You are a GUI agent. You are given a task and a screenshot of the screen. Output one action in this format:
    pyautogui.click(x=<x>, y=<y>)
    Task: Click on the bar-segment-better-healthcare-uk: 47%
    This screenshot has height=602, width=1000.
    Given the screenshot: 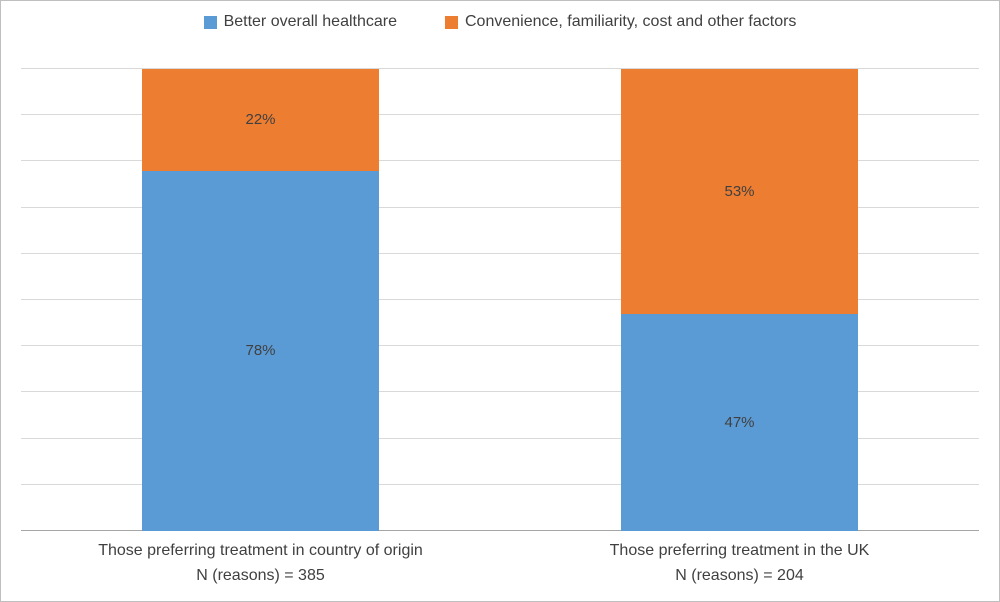 What is the action you would take?
    pyautogui.click(x=739, y=422)
    